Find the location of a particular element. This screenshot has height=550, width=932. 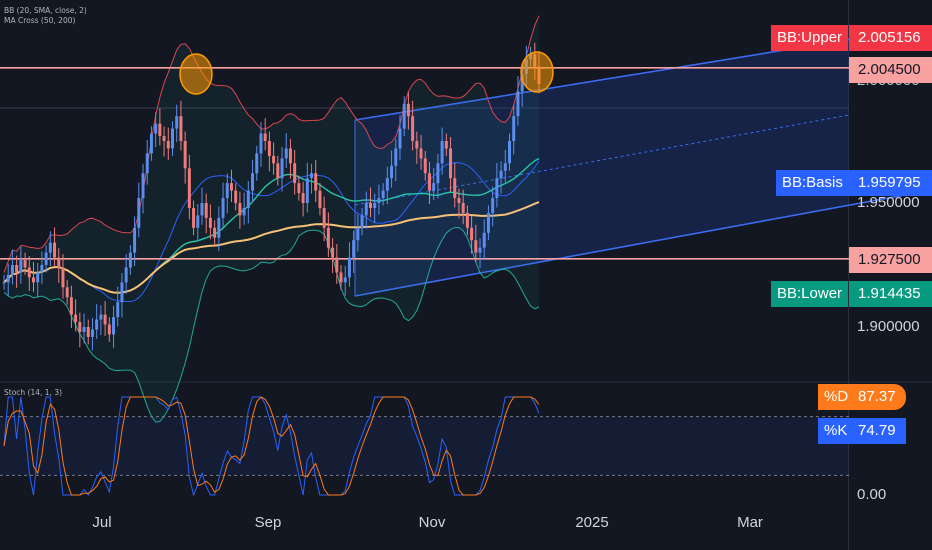

bb-basis-value: 1.959795 is located at coordinates (890, 183).